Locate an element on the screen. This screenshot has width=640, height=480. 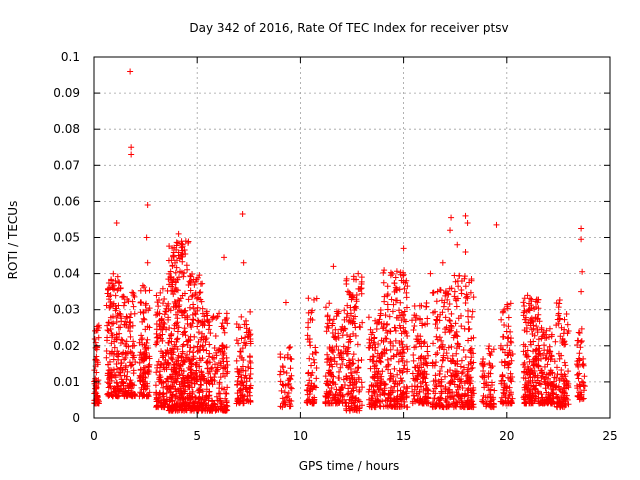
y-tick-label: 0.06 is located at coordinates (66, 201).